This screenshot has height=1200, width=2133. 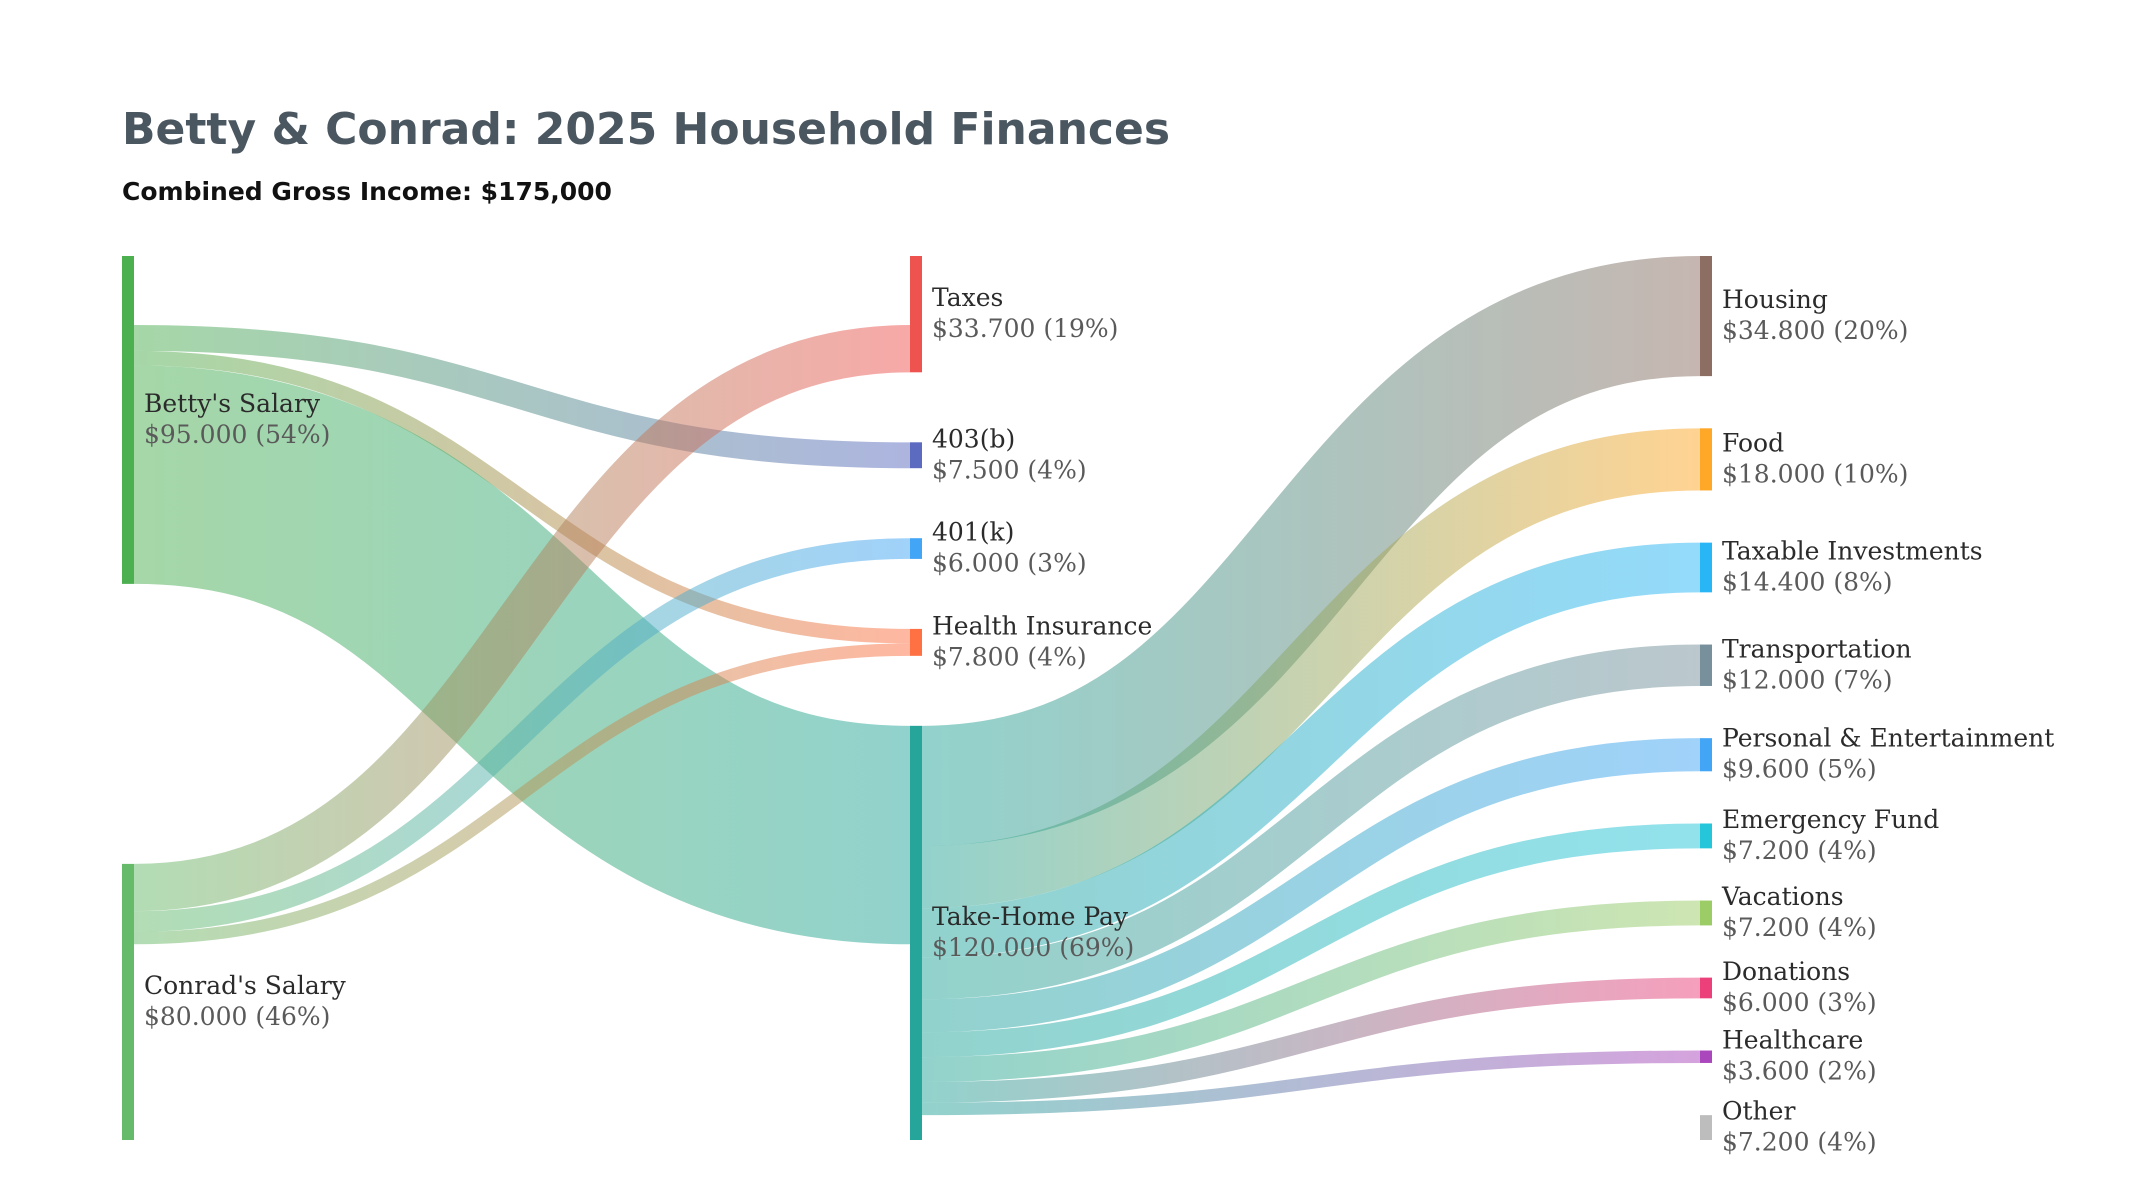 I want to click on node-taxable, so click(x=1706, y=567).